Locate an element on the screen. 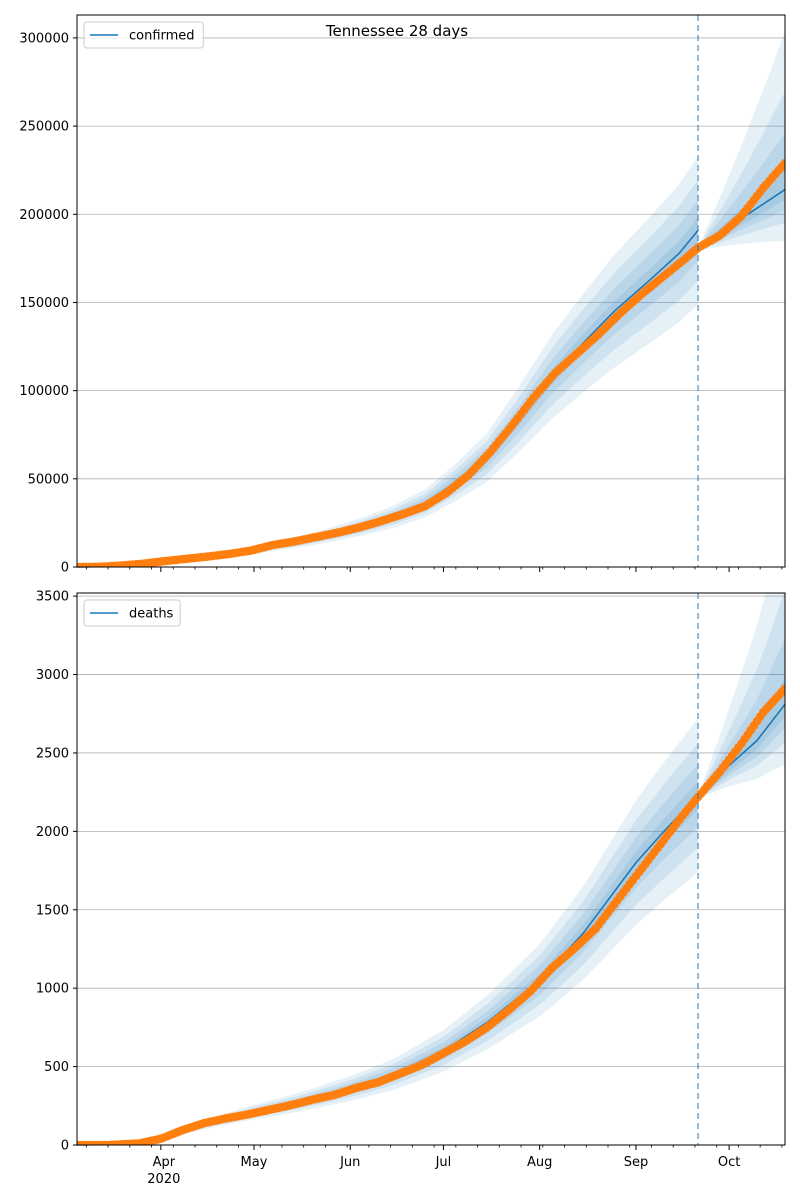  legend: deaths is located at coordinates (132, 613).